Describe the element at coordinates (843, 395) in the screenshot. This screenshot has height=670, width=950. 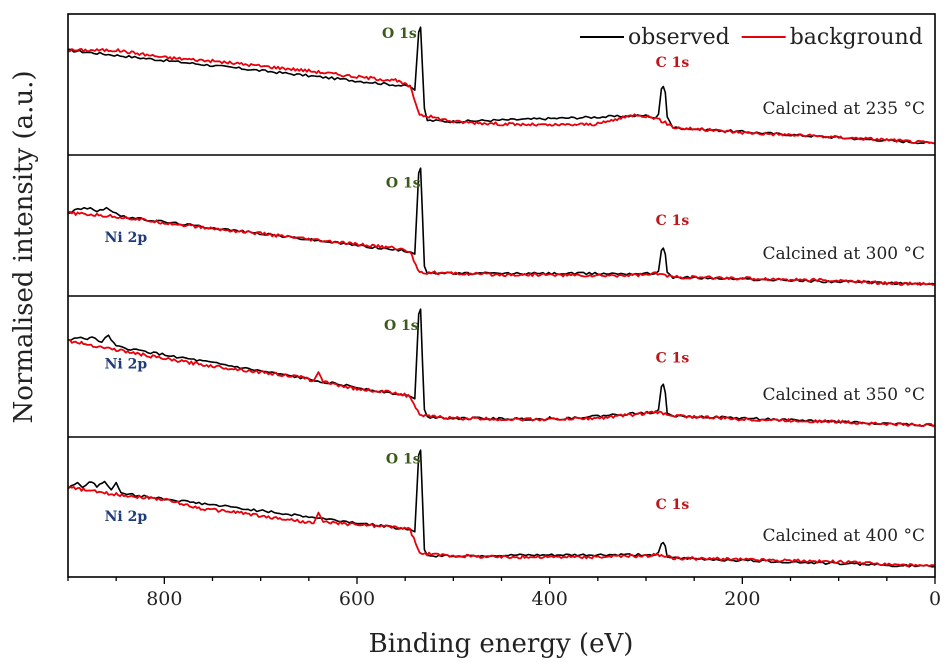
I see `panel-label: Calcined at 350 °C` at that location.